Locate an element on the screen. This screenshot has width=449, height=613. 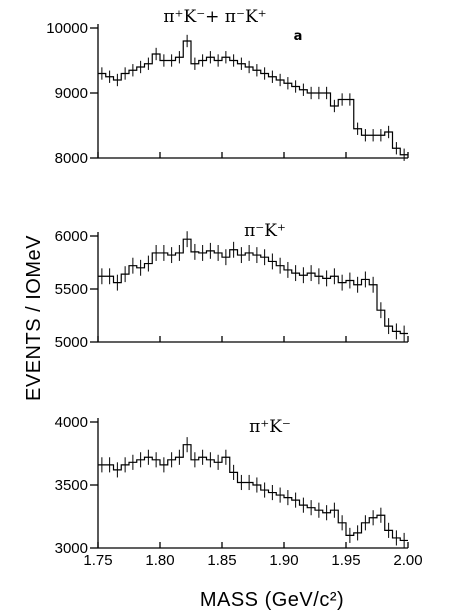
y-tick-label: 8000 is located at coordinates (71, 158).